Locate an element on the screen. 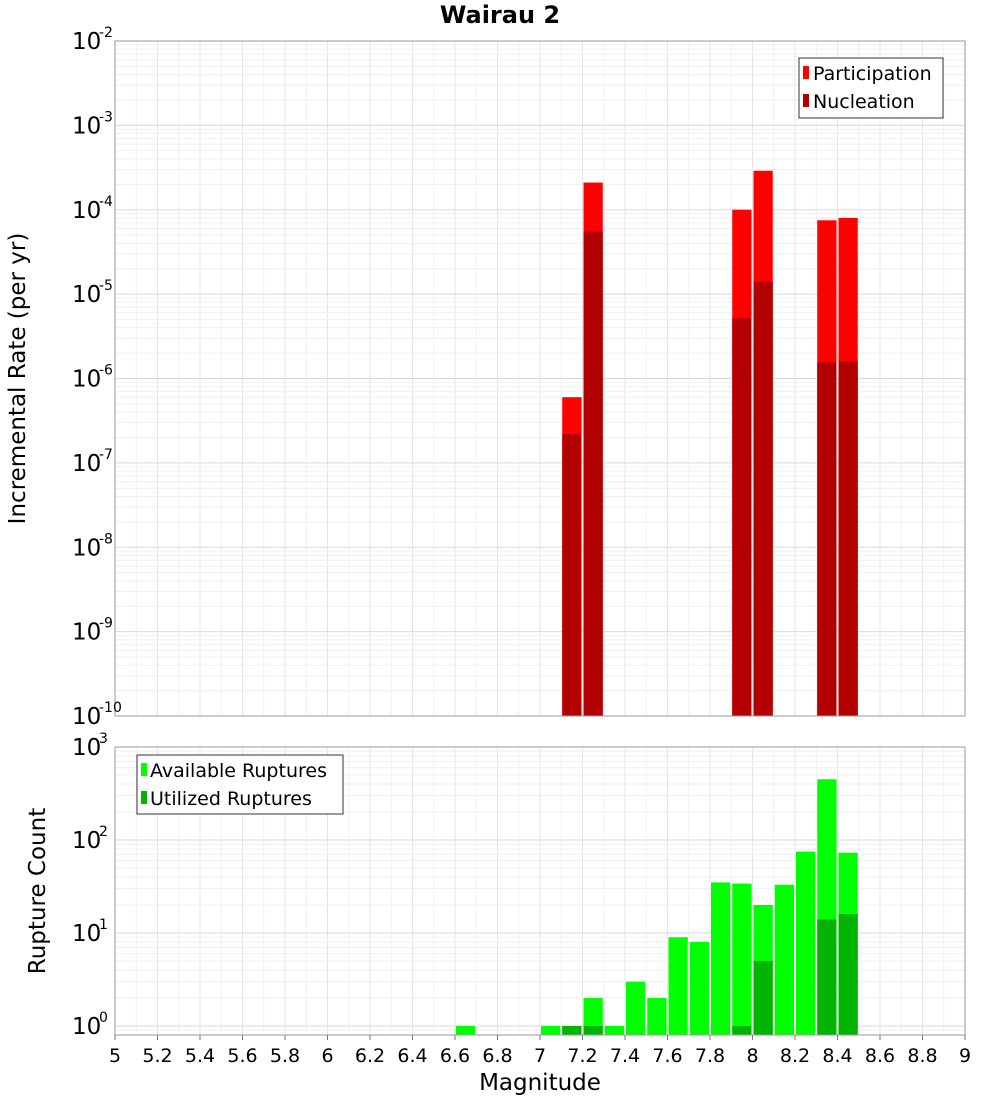  bar-nucleation-8.35 is located at coordinates (827, 539).